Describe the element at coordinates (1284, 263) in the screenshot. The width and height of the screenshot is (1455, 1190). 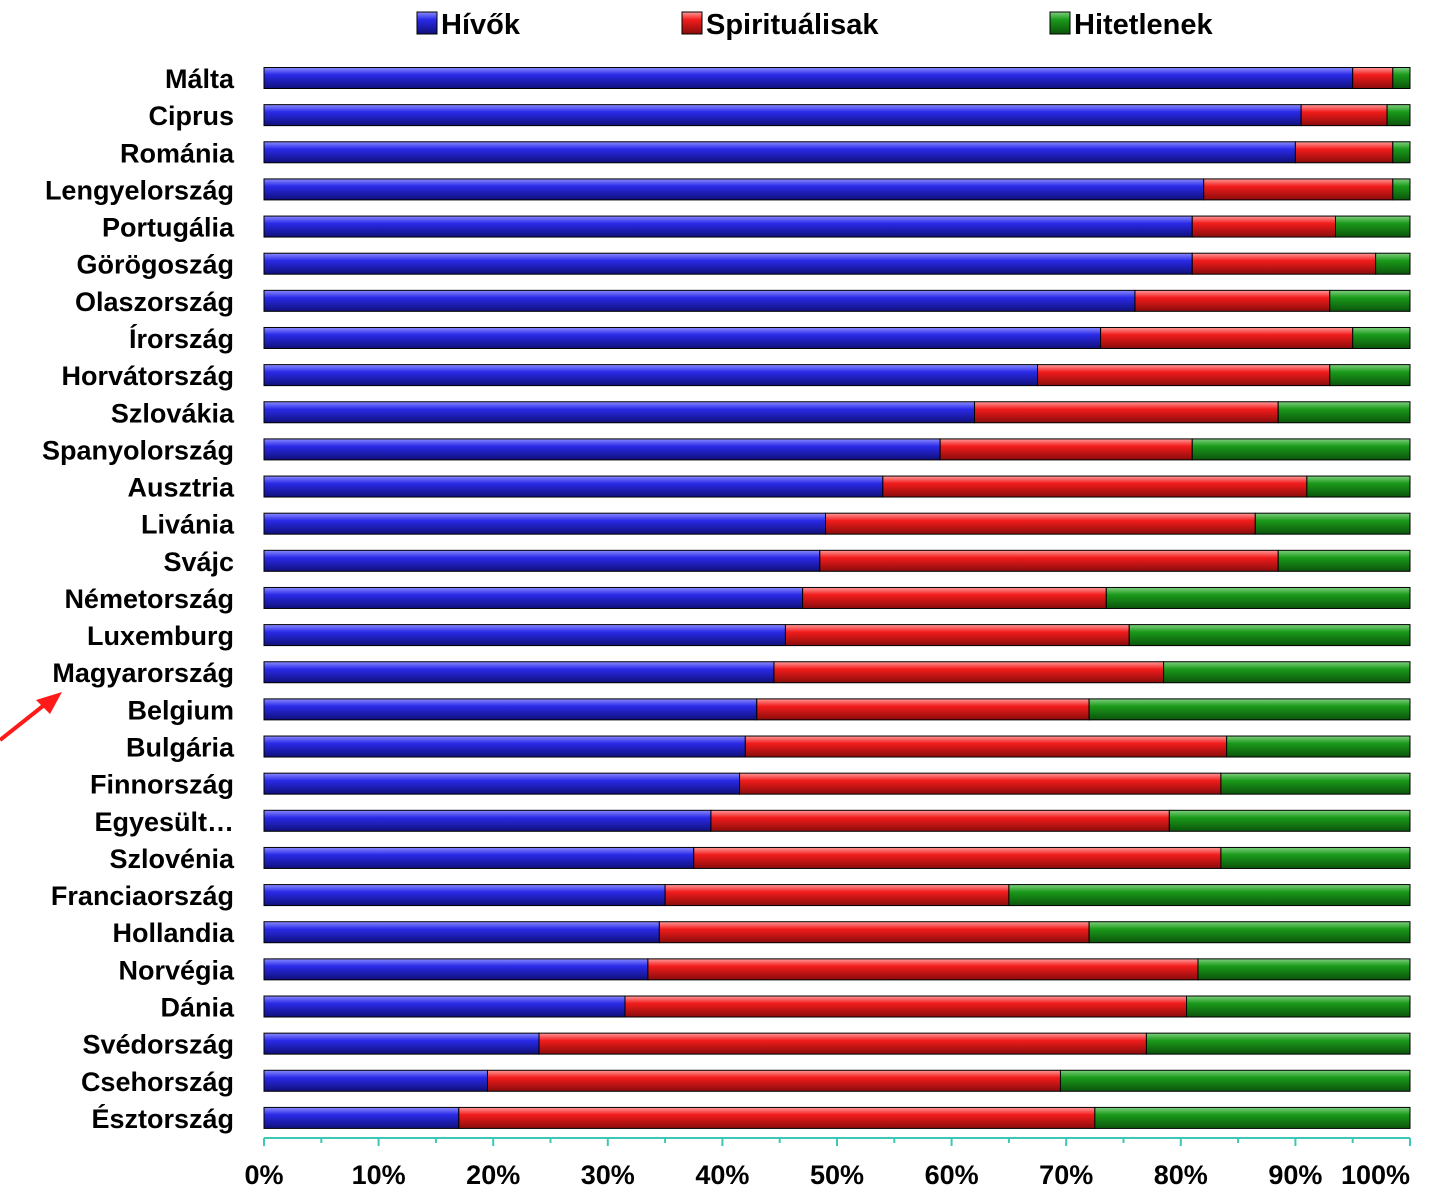
I see `bar-spiritualisak-gorogoszag` at that location.